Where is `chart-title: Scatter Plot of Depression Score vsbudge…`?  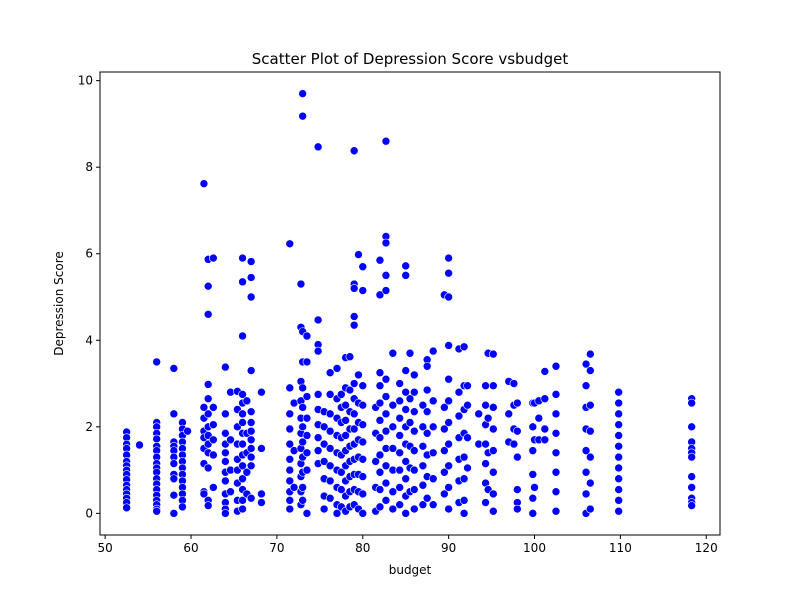
chart-title: Scatter Plot of Depression Score vsbudge… is located at coordinates (410, 59).